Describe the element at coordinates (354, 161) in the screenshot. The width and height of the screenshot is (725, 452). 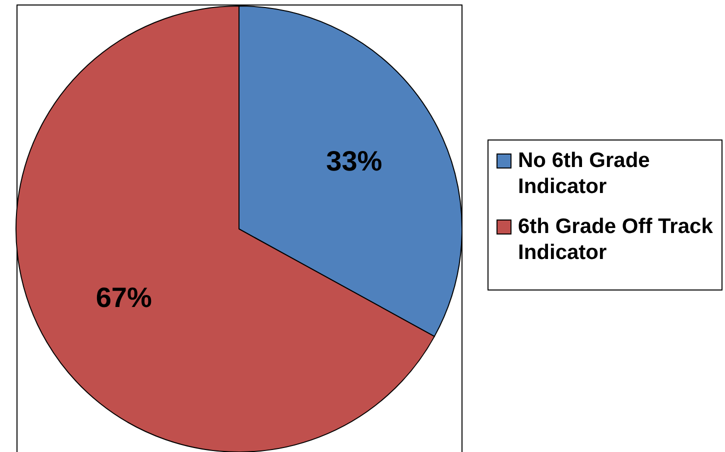
I see `data-label: 33%` at that location.